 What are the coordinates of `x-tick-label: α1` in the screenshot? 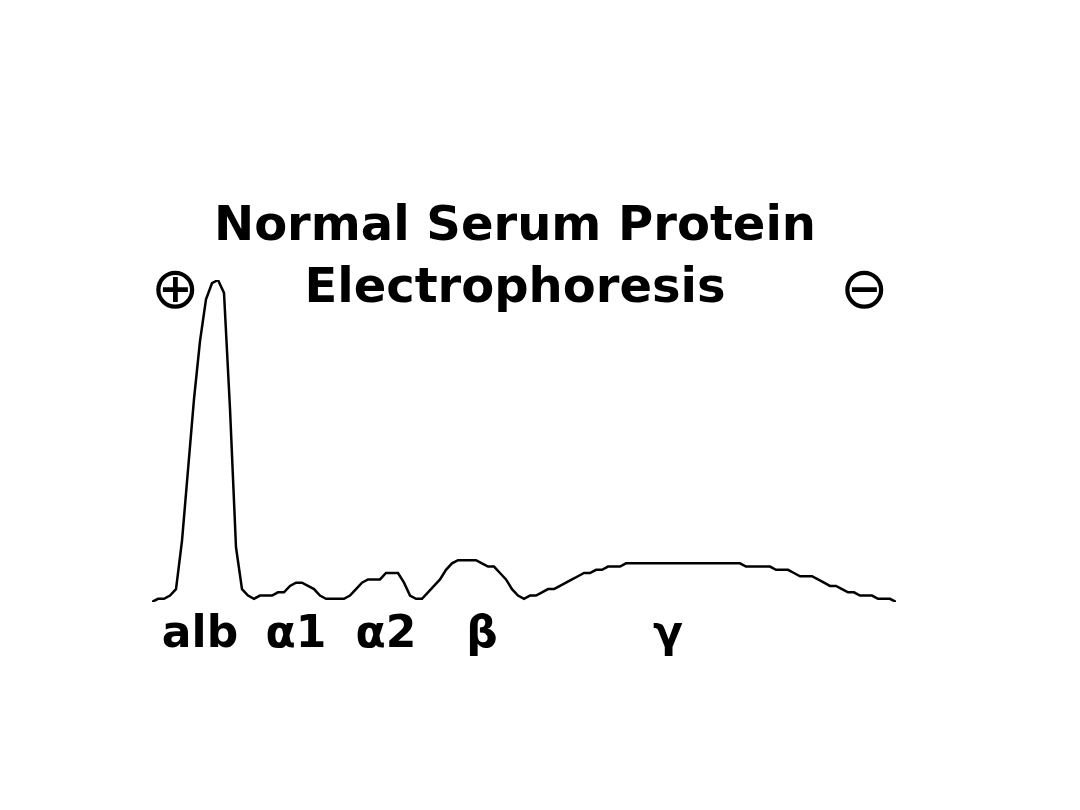 It's located at (296, 631).